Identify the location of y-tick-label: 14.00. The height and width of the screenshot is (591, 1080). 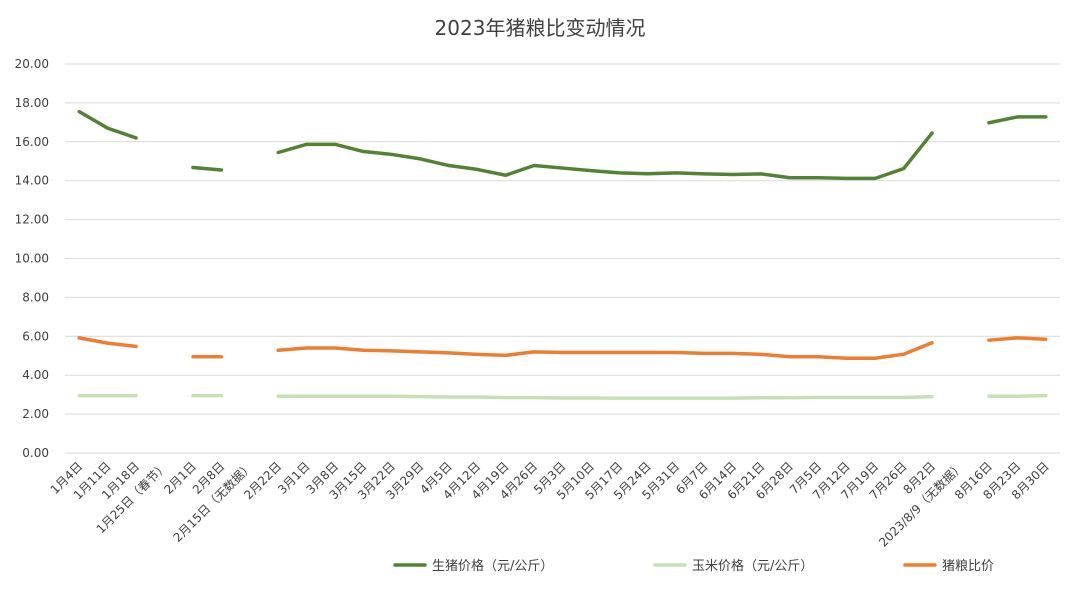
(32, 181).